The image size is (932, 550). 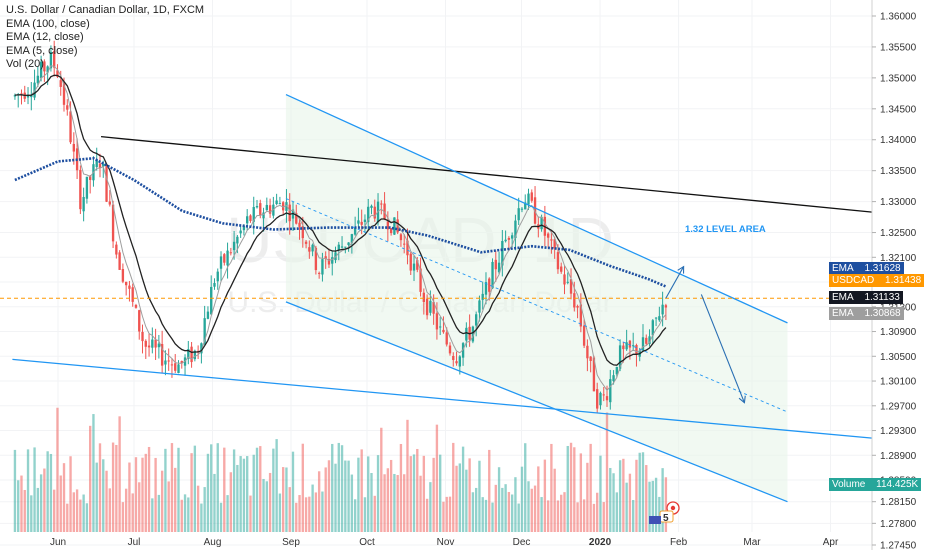 What do you see at coordinates (898, 47) in the screenshot?
I see `price-tick-label: 1.35500` at bounding box center [898, 47].